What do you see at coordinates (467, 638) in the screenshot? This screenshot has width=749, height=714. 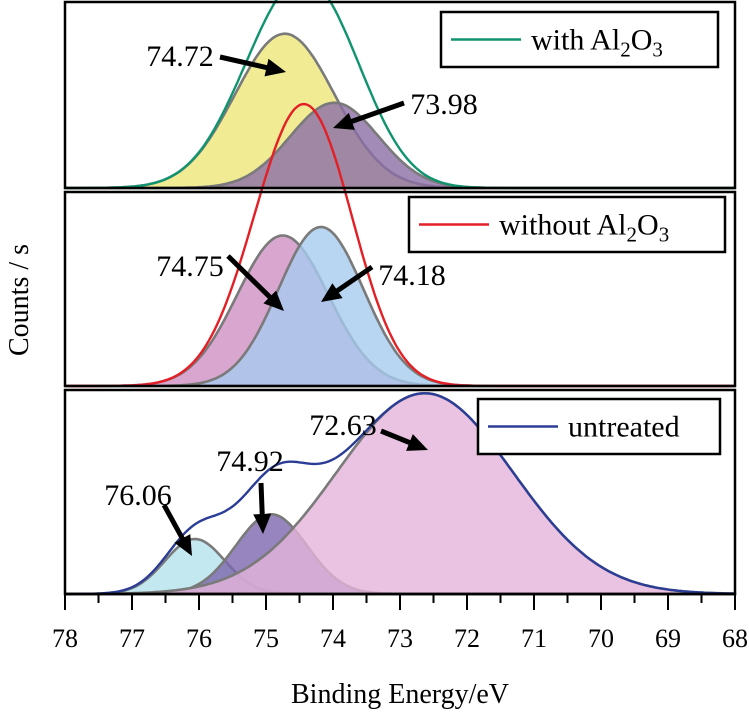 I see `x-tick-label-72: 72` at bounding box center [467, 638].